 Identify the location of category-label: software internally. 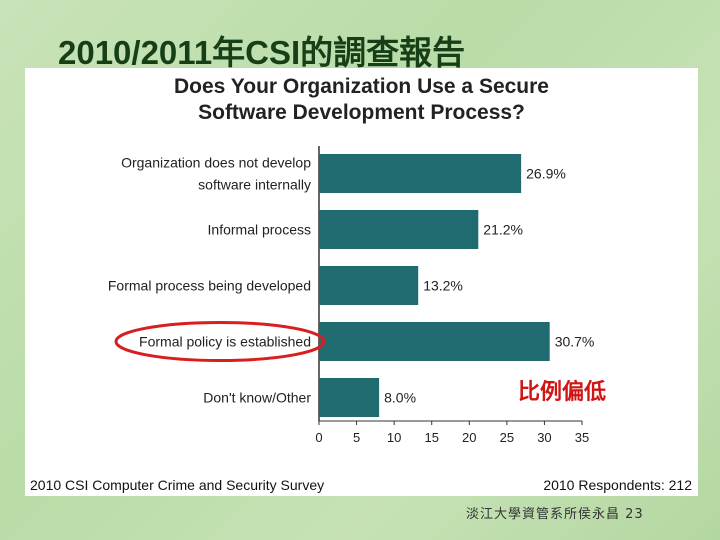
(254, 185).